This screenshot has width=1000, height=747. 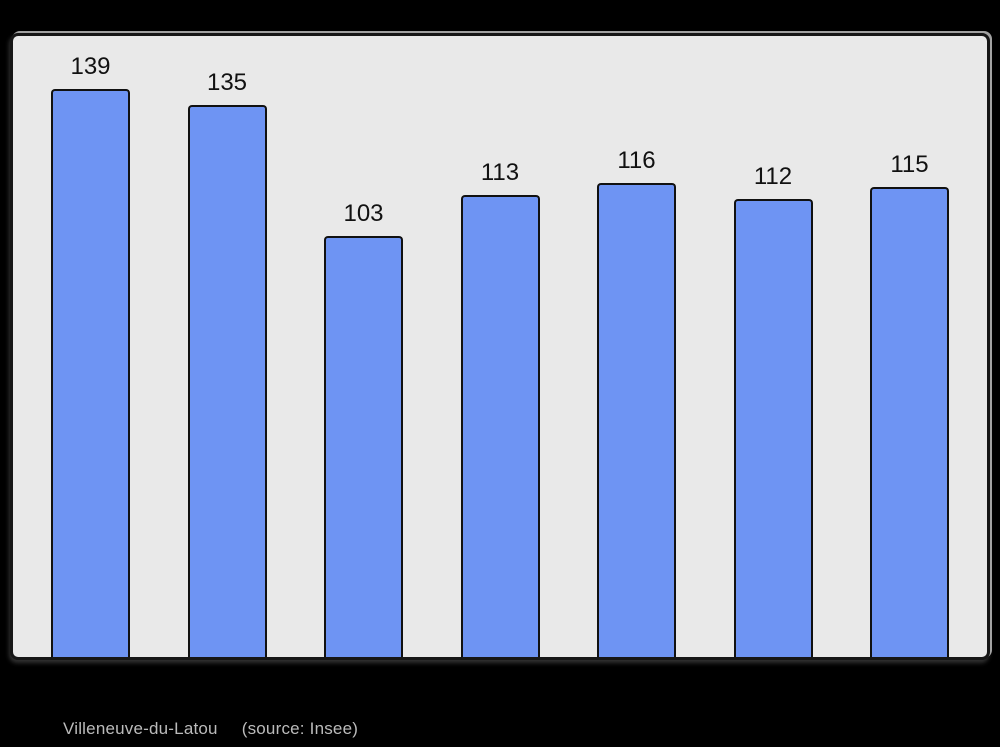 I want to click on bar-value-label: 113, so click(x=500, y=172).